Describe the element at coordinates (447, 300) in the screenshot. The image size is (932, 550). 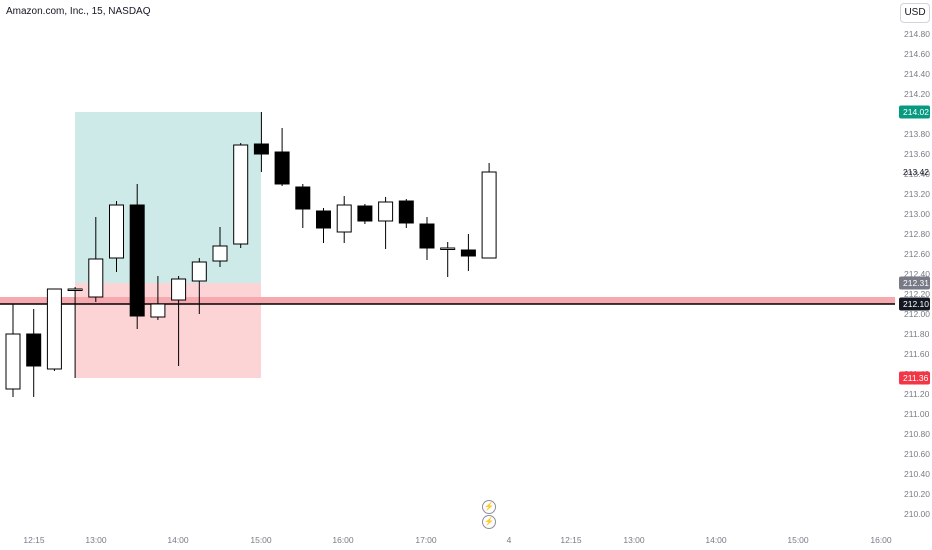
I see `horizontal-line-band` at that location.